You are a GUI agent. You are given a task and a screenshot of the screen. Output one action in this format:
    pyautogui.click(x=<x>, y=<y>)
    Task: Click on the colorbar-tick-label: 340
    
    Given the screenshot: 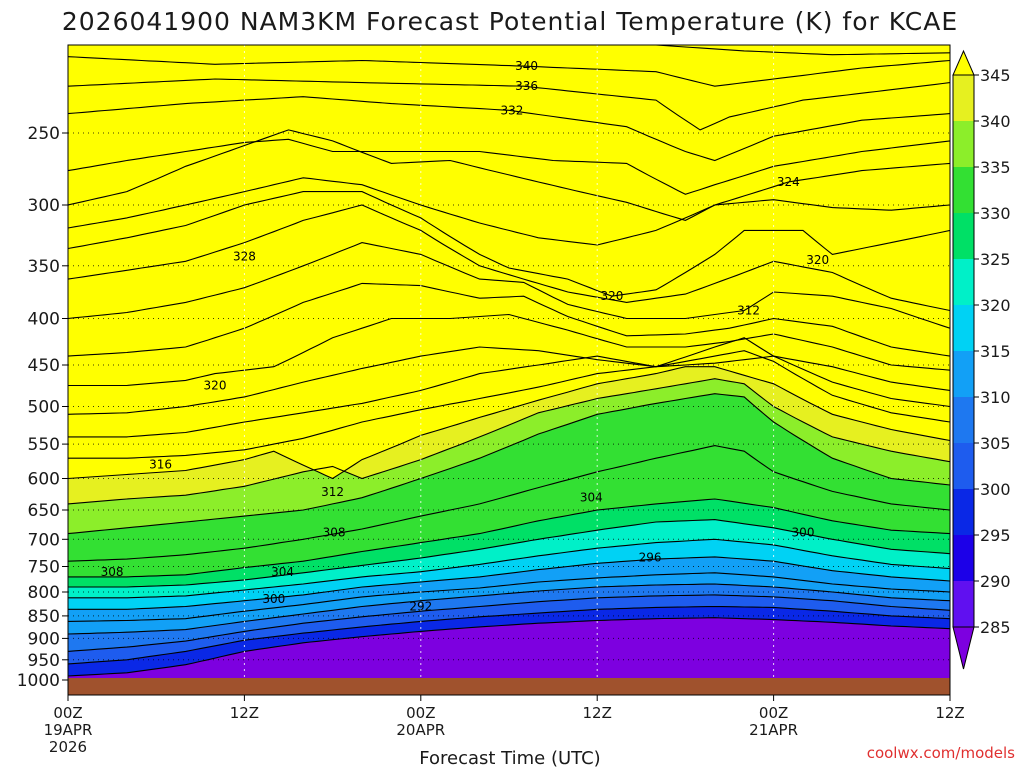 What is the action you would take?
    pyautogui.click(x=995, y=121)
    